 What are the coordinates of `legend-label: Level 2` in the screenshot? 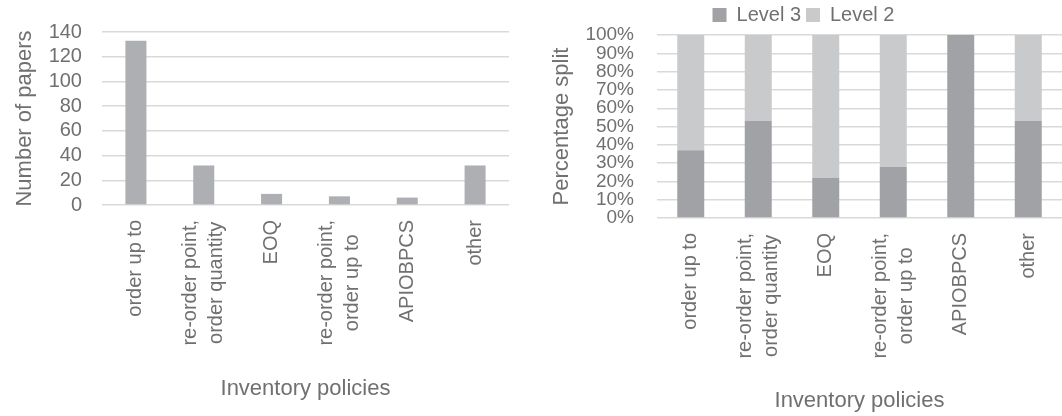 It's located at (862, 13).